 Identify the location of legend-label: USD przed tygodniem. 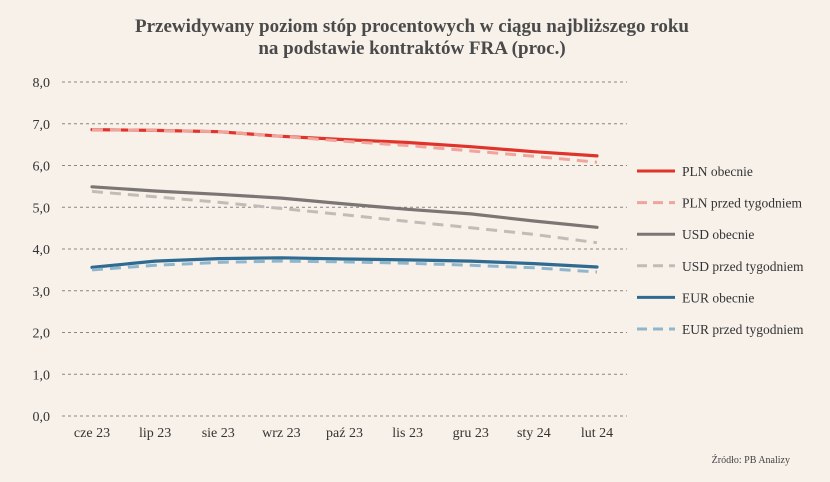
(743, 266).